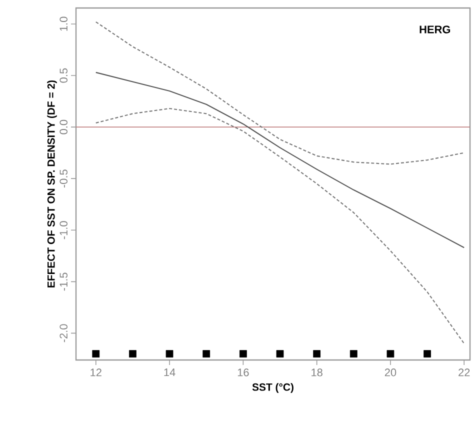 The image size is (474, 430). What do you see at coordinates (64, 127) in the screenshot?
I see `y-tick-label: 0.0` at bounding box center [64, 127].